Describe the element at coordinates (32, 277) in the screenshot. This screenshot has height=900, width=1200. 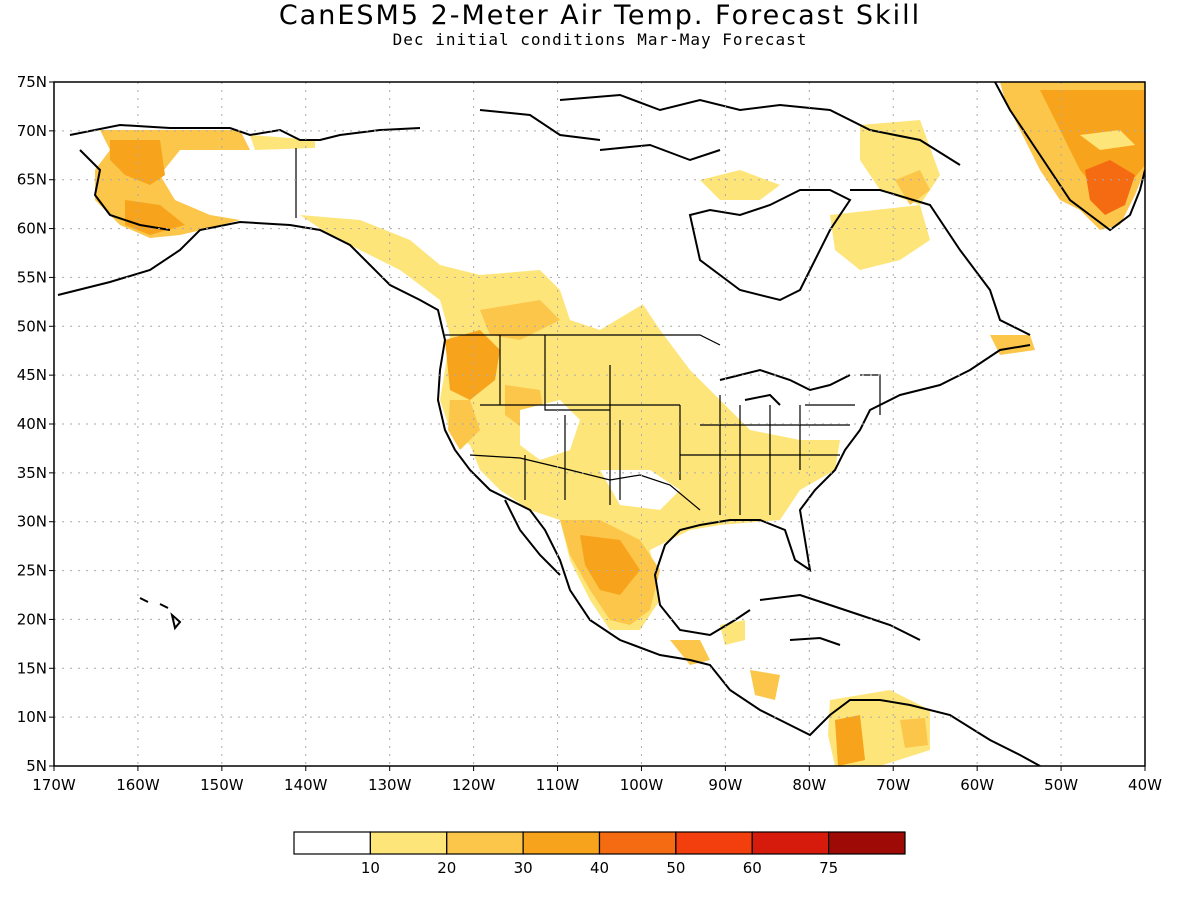
I see `lat-tick-label: 55N` at that location.